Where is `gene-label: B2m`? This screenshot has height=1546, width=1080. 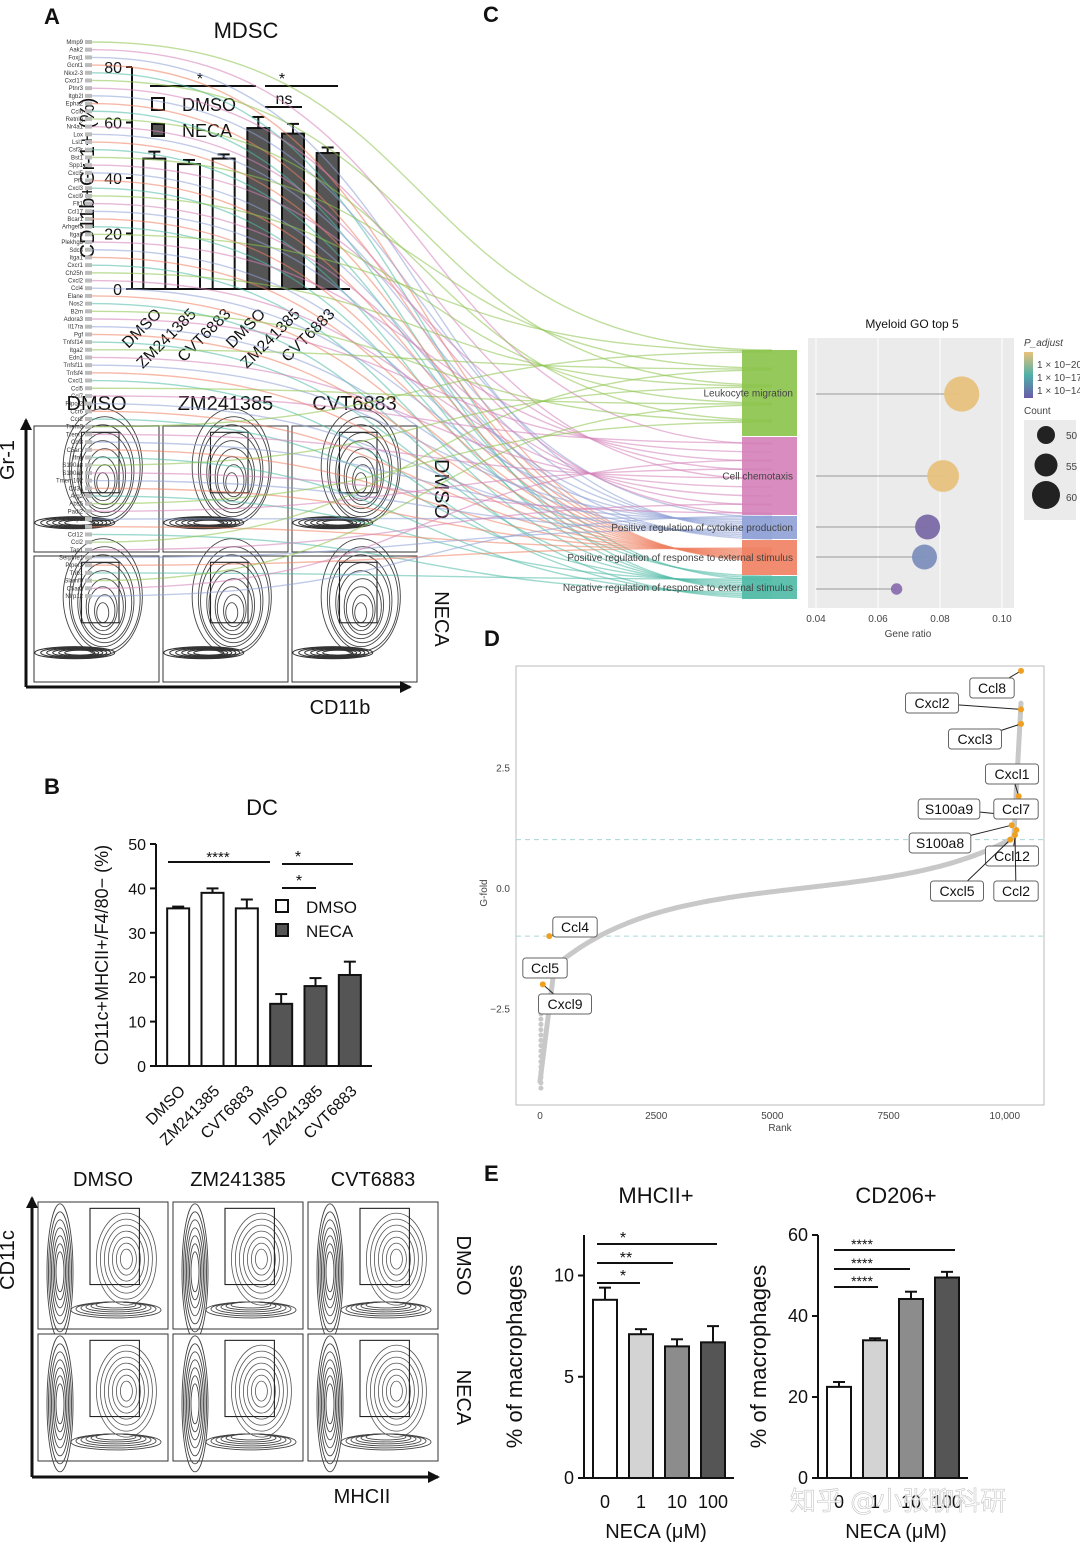
gene-label: B2m is located at coordinates (77, 312).